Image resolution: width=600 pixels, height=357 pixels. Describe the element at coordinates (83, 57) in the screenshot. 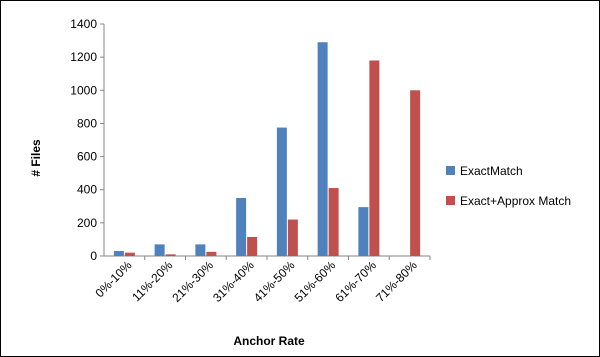

I see `y-tick-label: 1200` at that location.